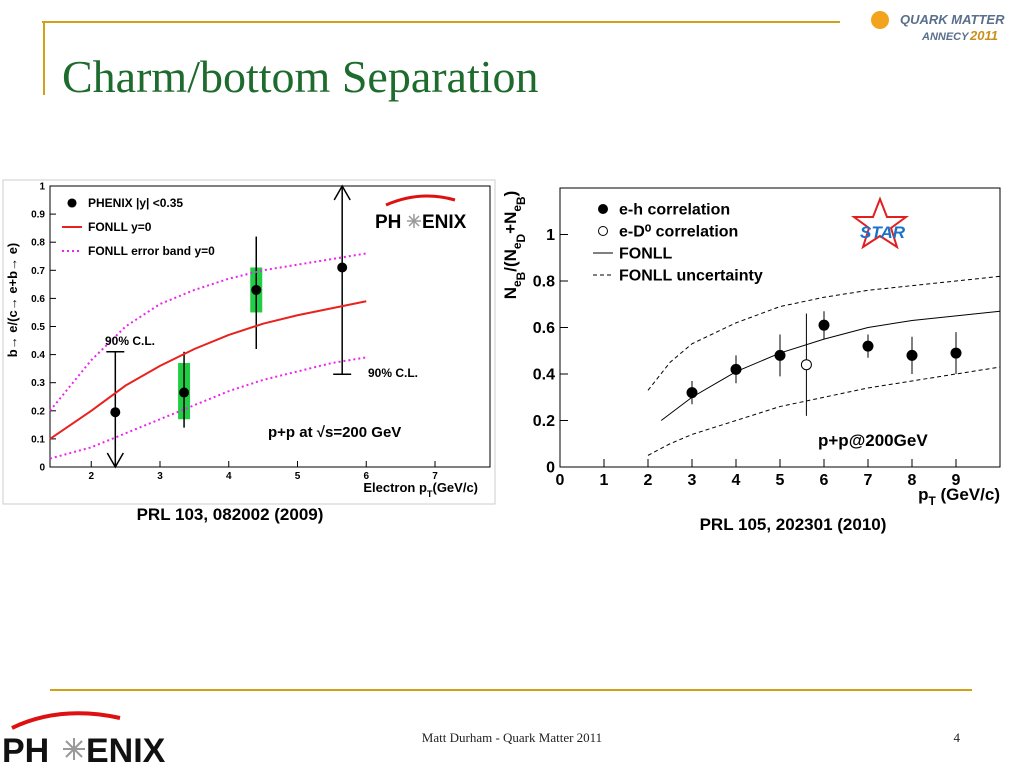 The height and width of the screenshot is (768, 1024). What do you see at coordinates (880, 20) in the screenshot?
I see `logo-sun` at bounding box center [880, 20].